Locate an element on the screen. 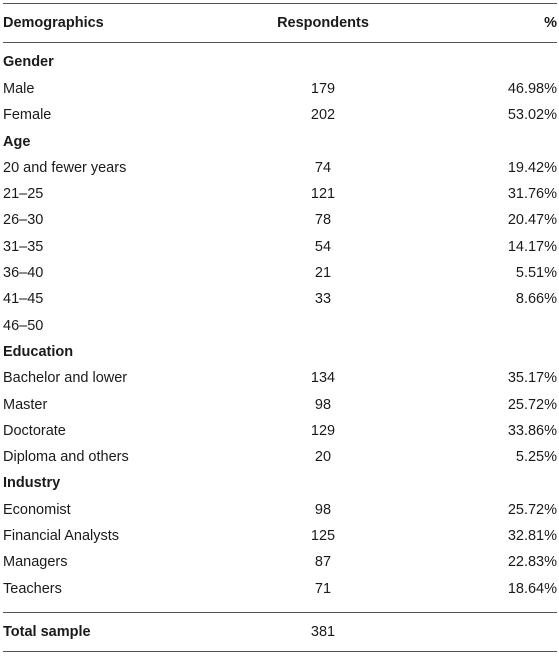 This screenshot has width=559, height=669. group-title: Industry is located at coordinates (32, 483).